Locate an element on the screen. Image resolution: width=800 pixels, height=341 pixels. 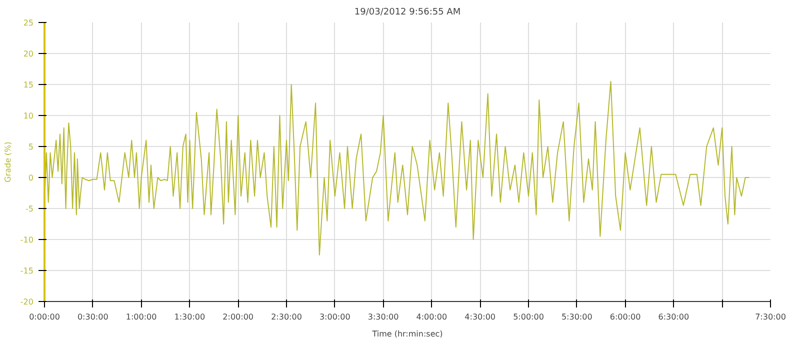
x-tick-label: 2:00:00 is located at coordinates (238, 317).